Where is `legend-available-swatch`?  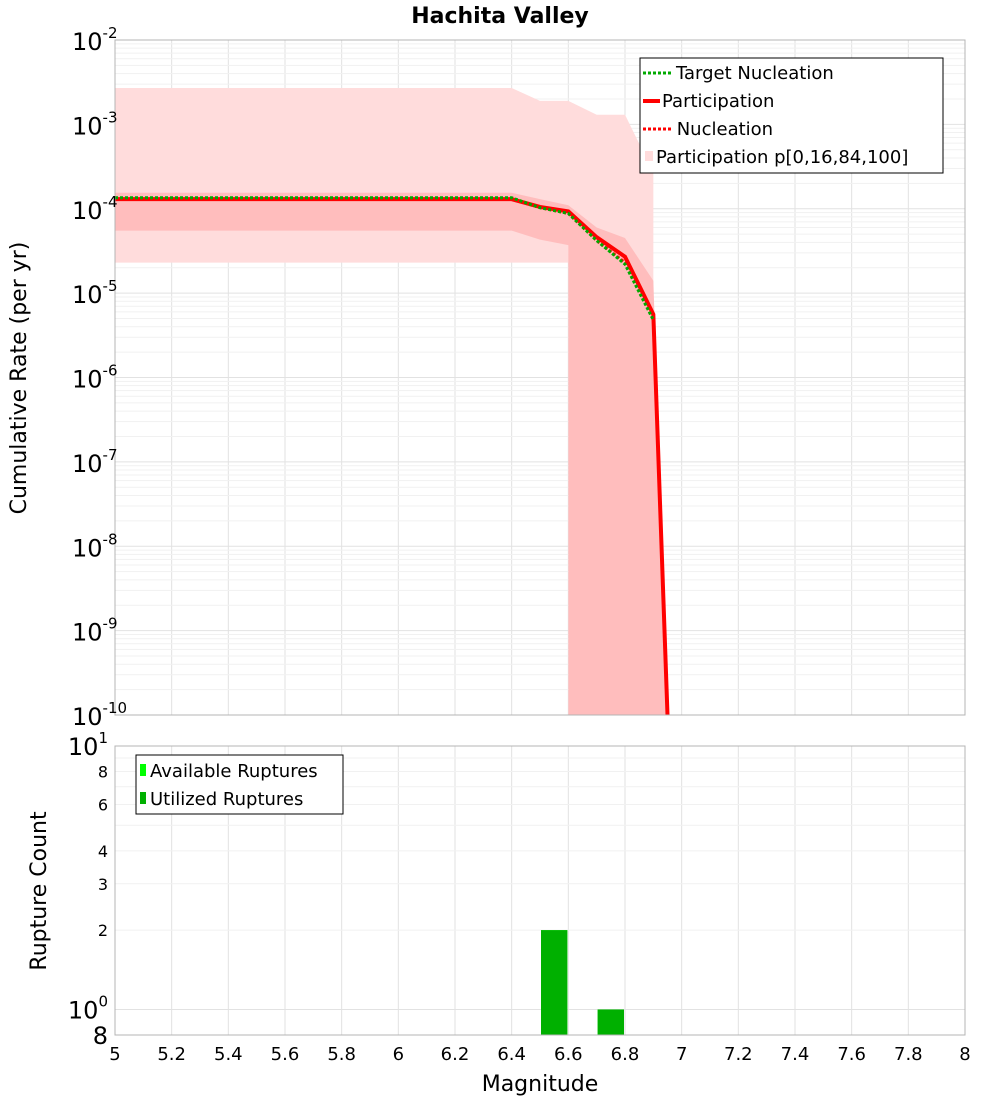
legend-available-swatch is located at coordinates (143, 770).